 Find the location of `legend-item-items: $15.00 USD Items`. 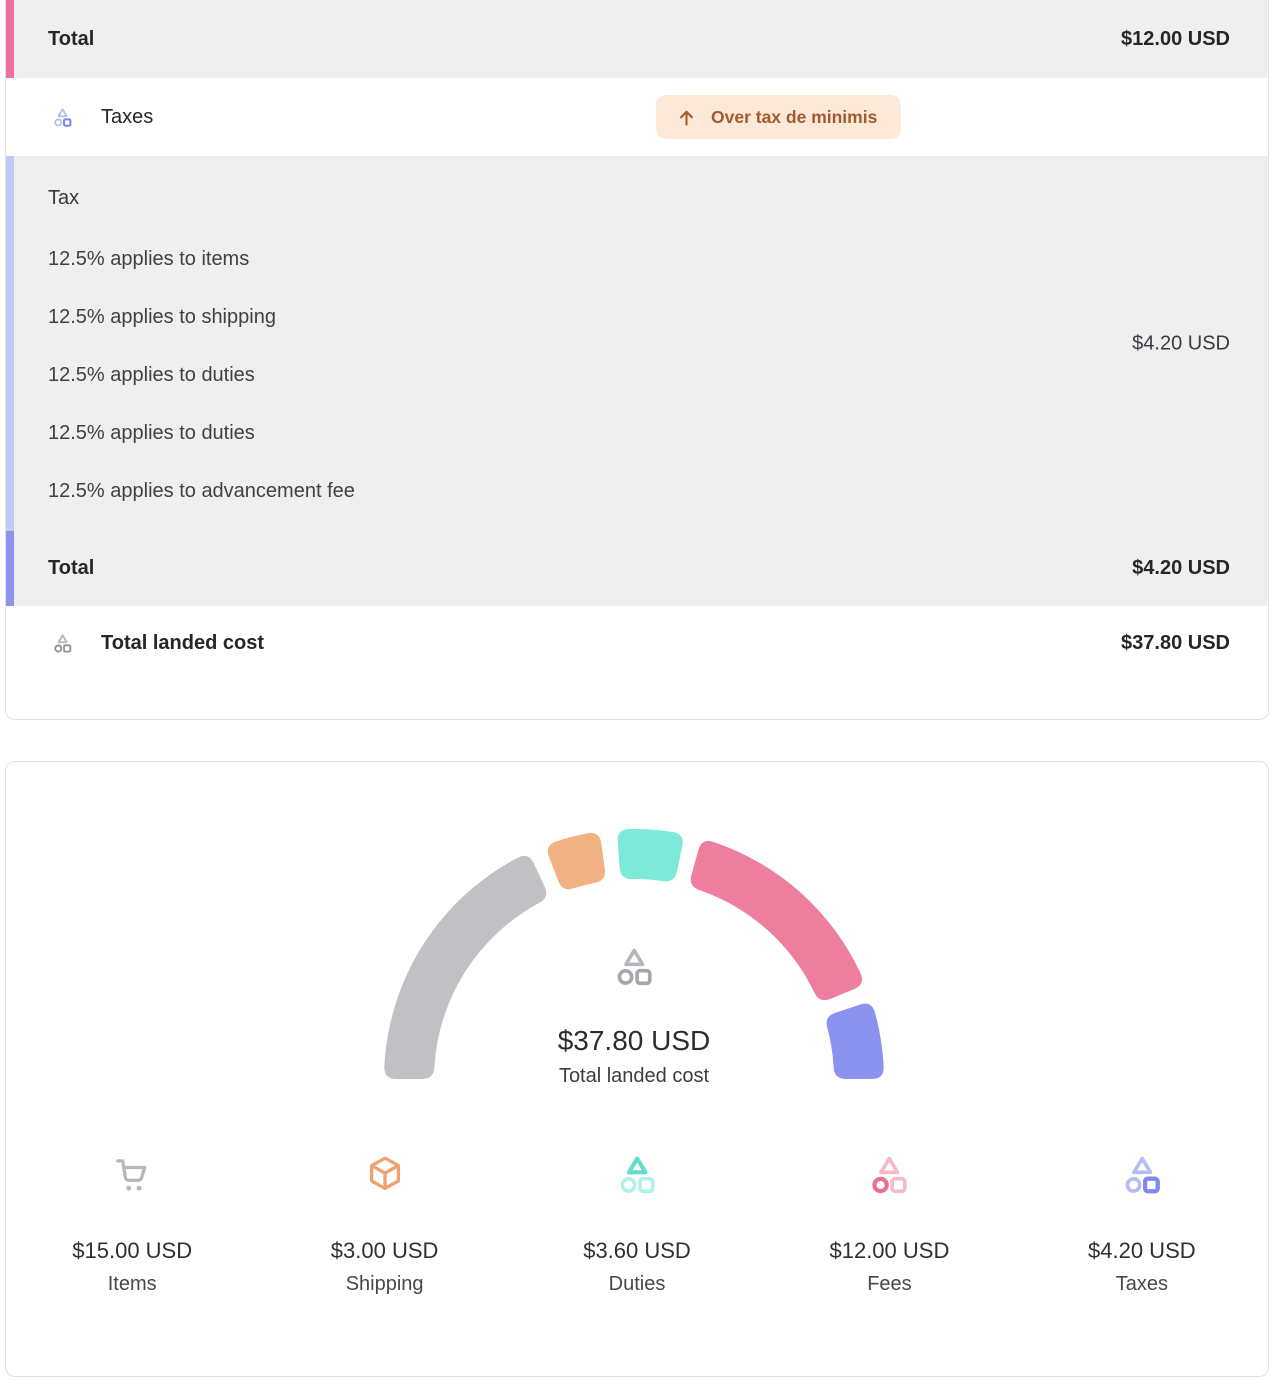

legend-item-items: $15.00 USD Items is located at coordinates (132, 1224).